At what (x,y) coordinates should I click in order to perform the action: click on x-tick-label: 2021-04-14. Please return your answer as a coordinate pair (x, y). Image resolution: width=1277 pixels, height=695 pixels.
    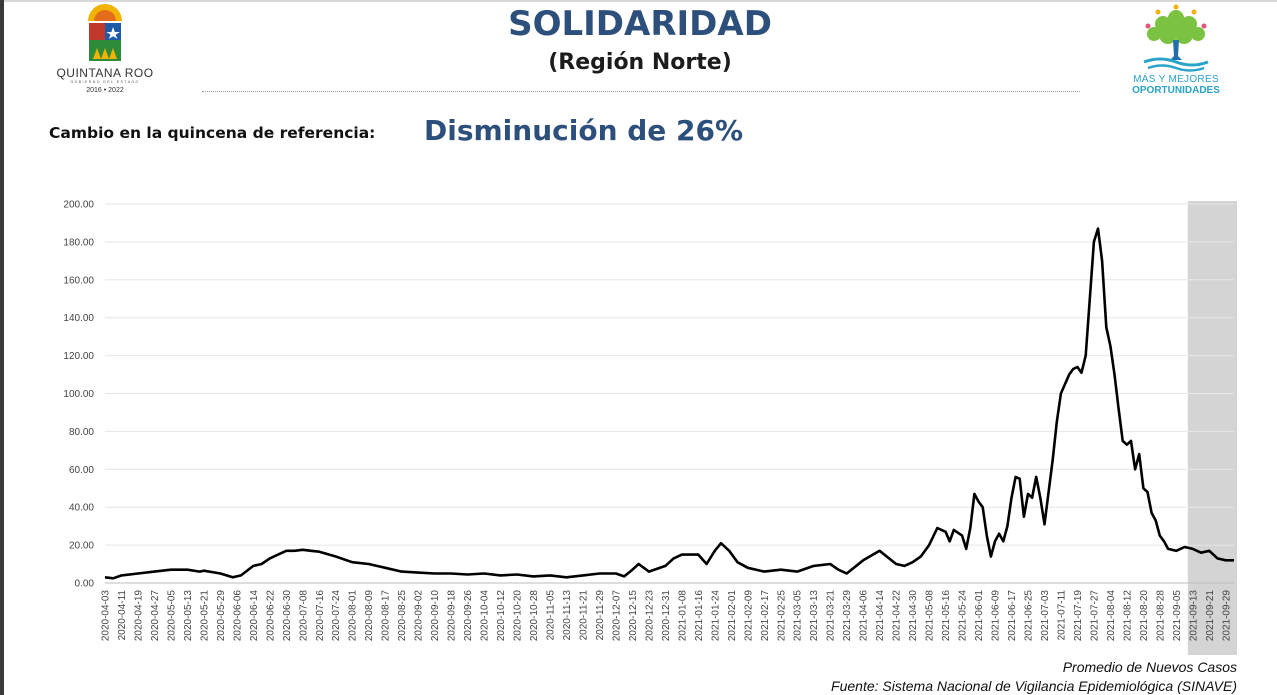
    Looking at the image, I should click on (880, 616).